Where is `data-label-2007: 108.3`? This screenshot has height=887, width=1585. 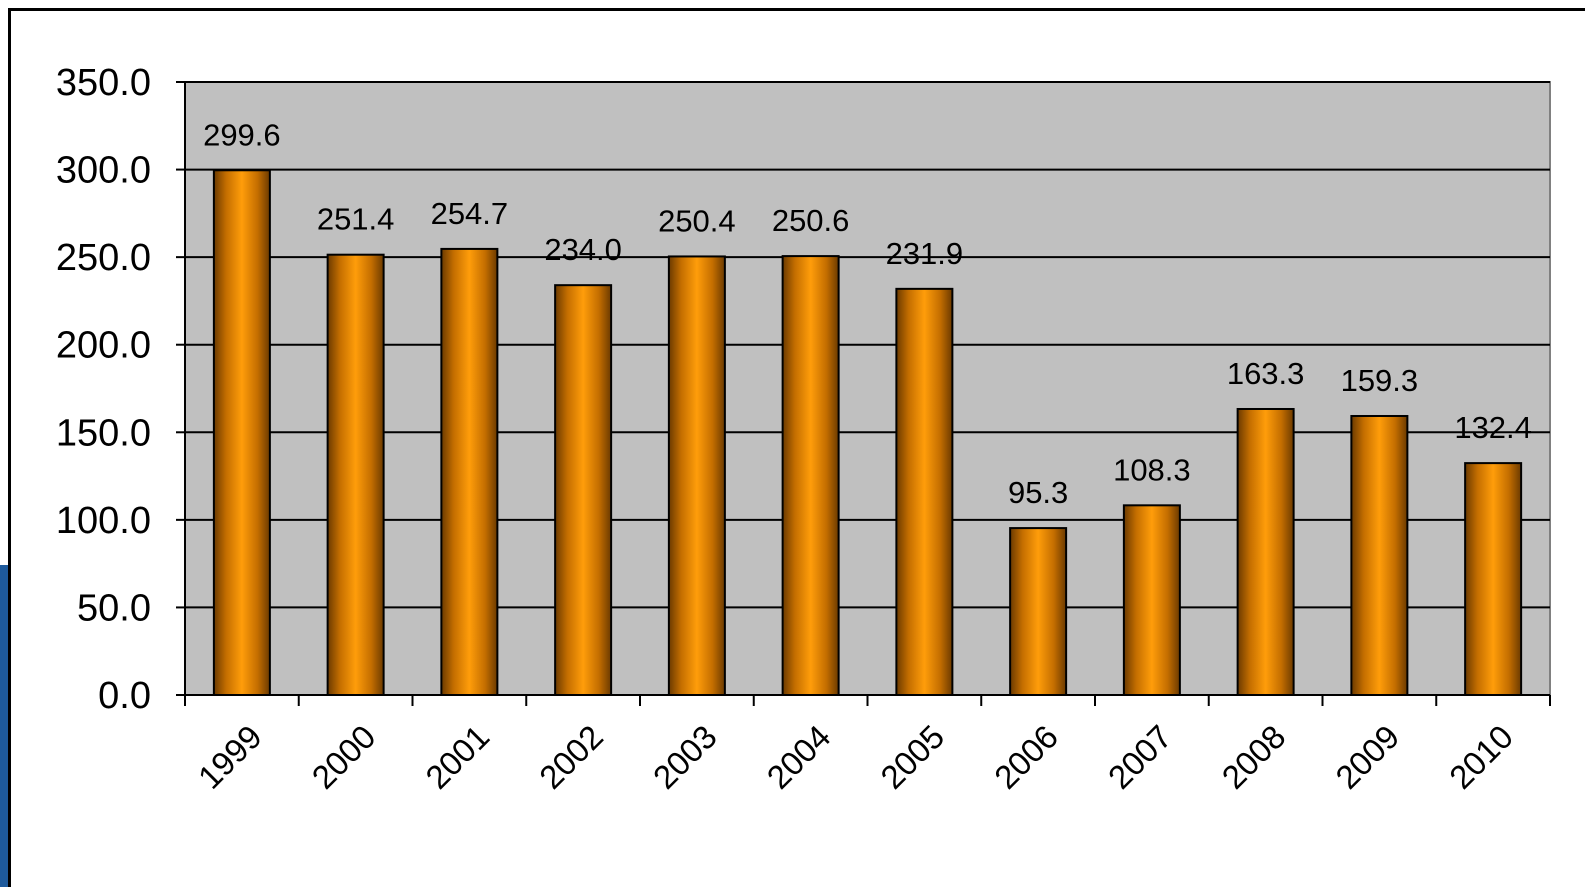 data-label-2007: 108.3 is located at coordinates (1152, 469).